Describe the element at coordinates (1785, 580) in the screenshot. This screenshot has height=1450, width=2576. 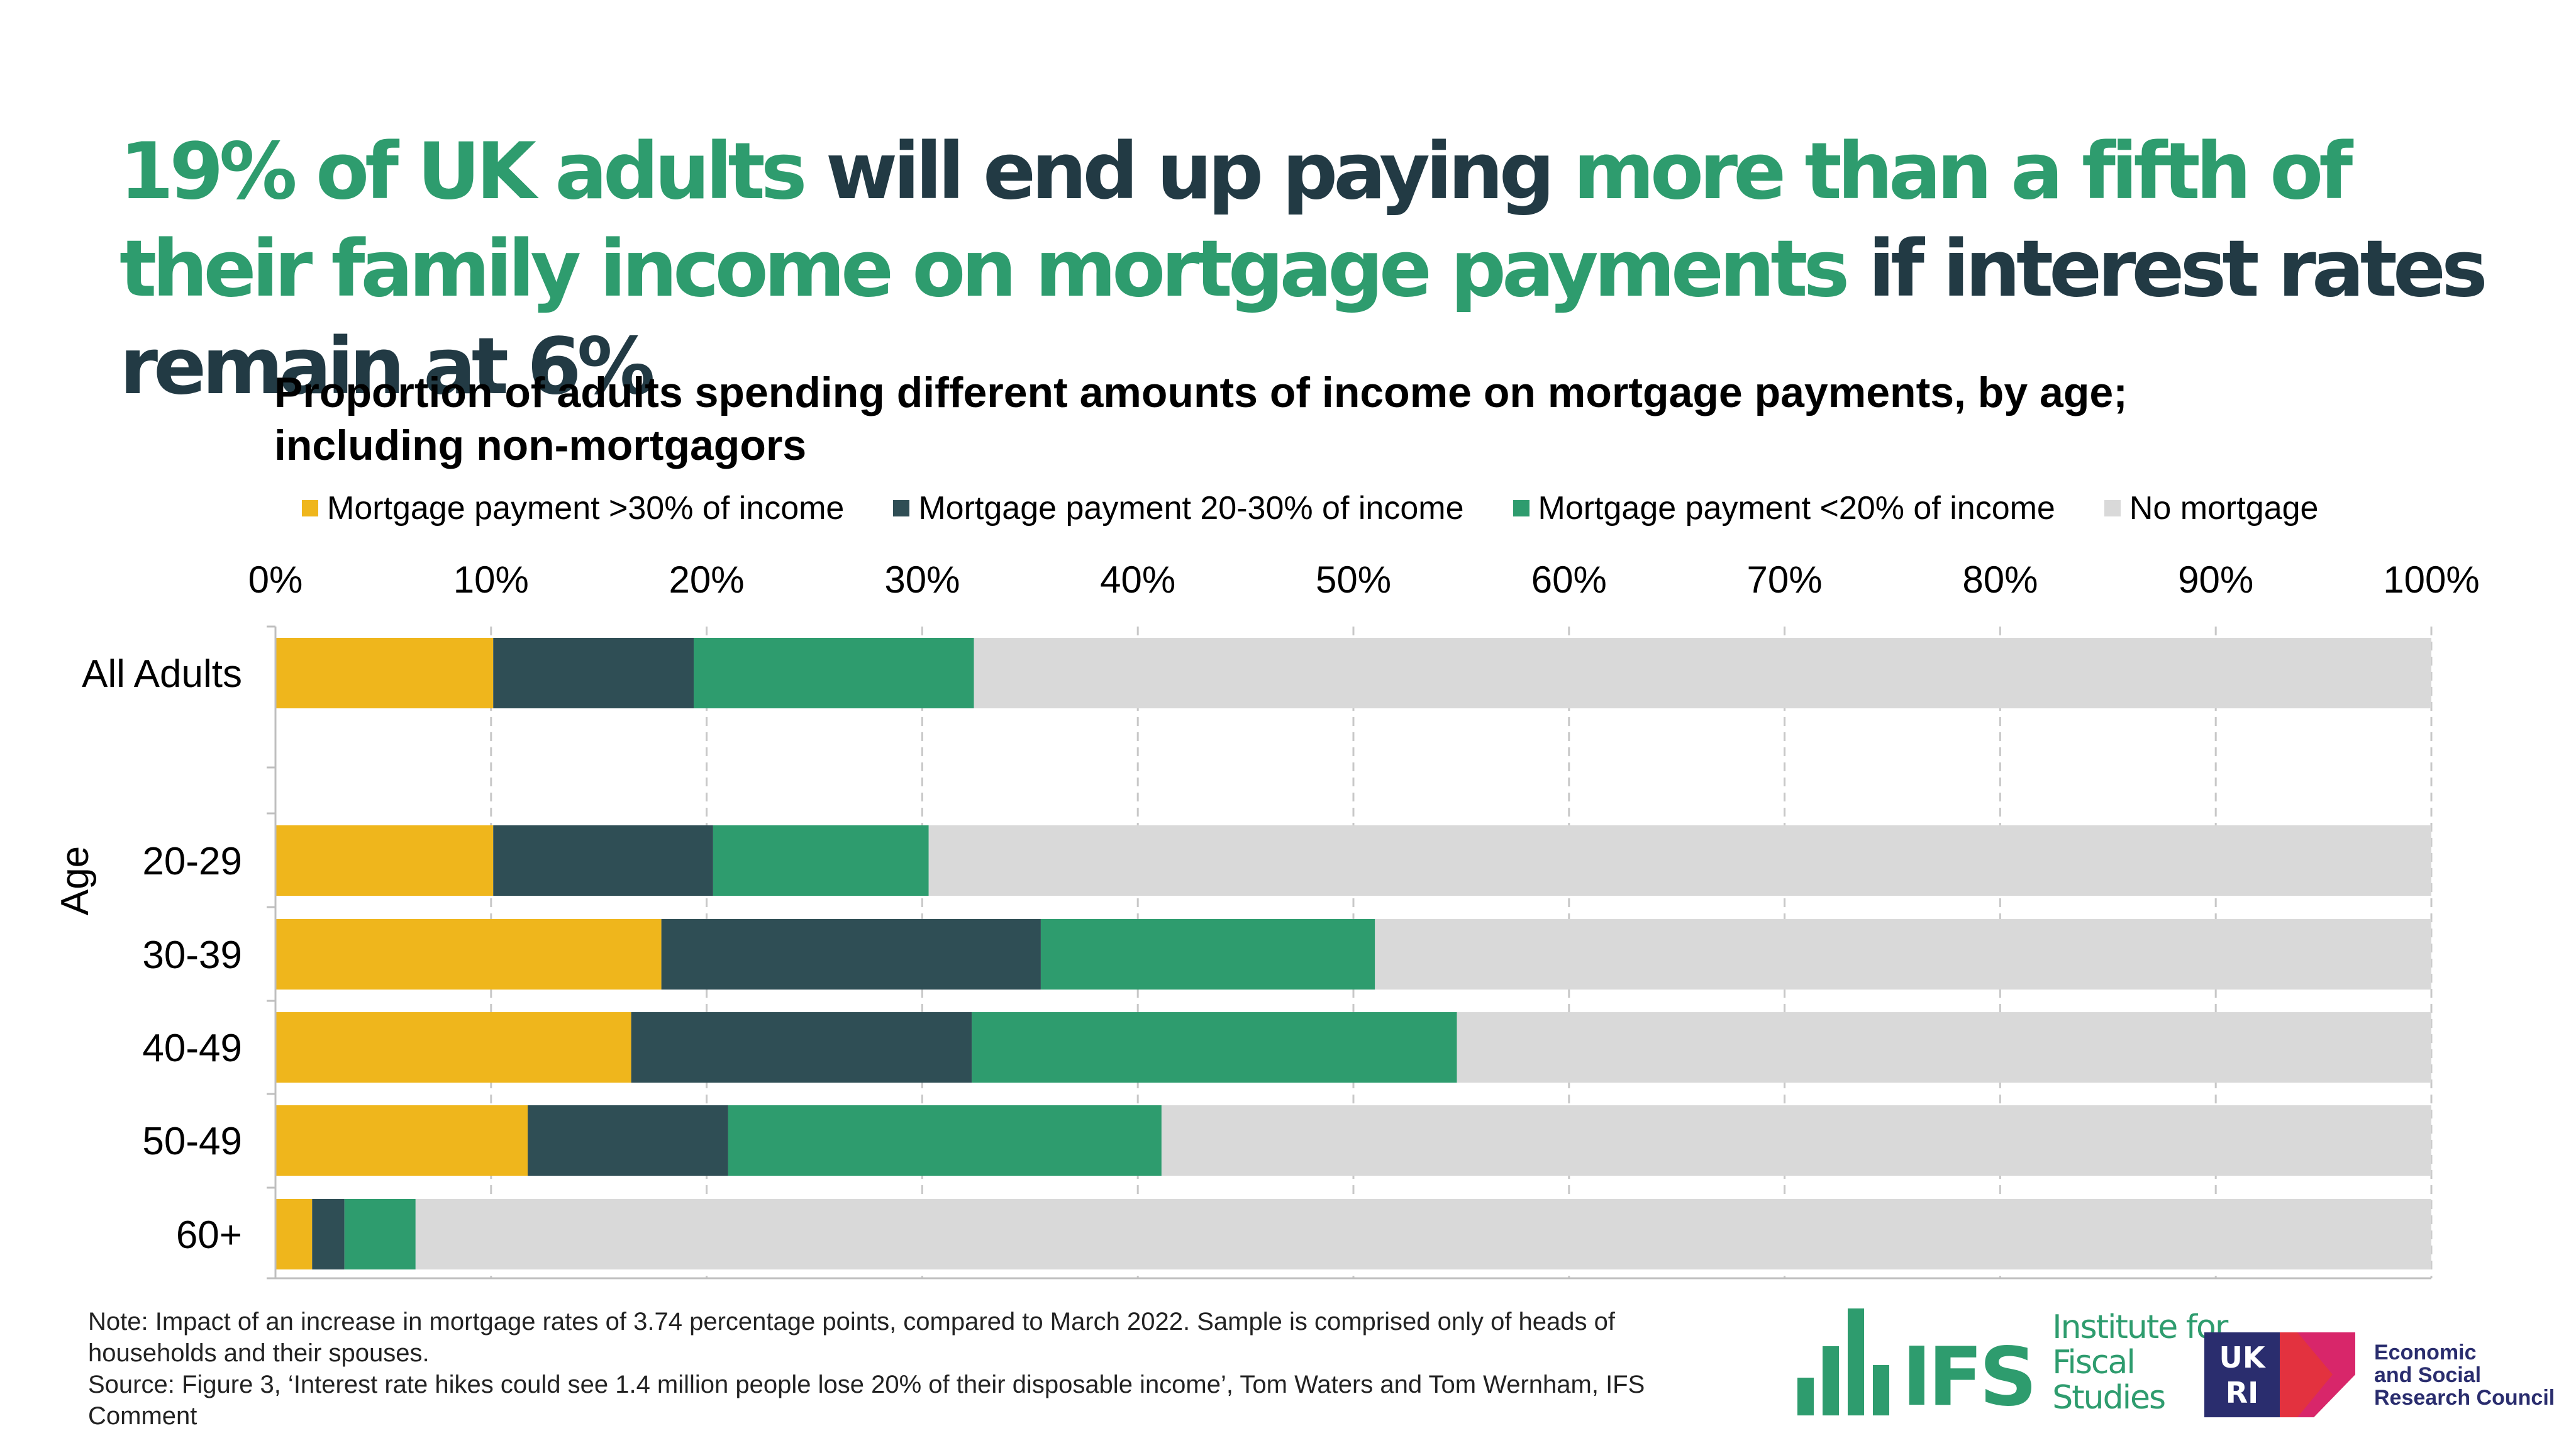
I see `x-tick-label: 70%` at that location.